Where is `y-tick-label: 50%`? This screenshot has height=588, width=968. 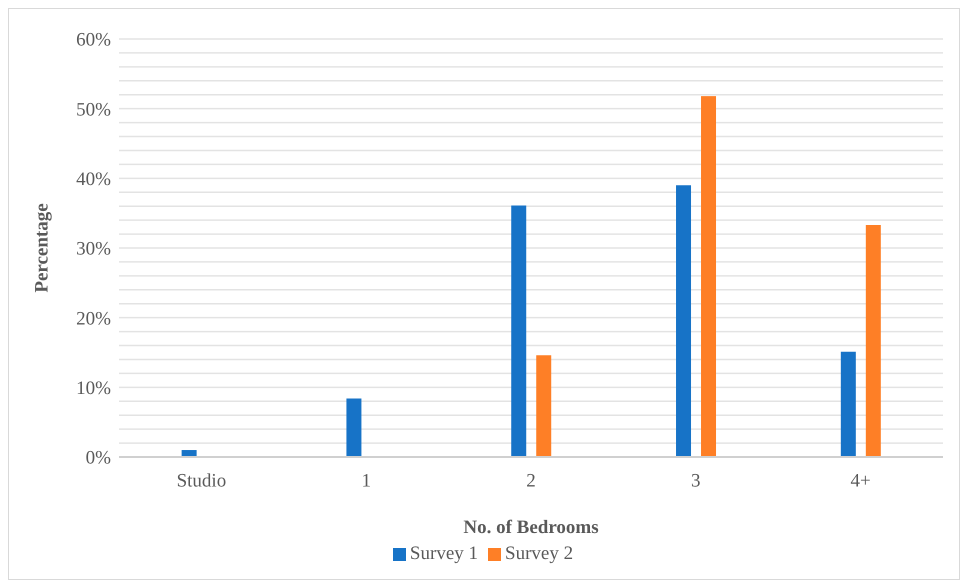 y-tick-label: 50% is located at coordinates (94, 109).